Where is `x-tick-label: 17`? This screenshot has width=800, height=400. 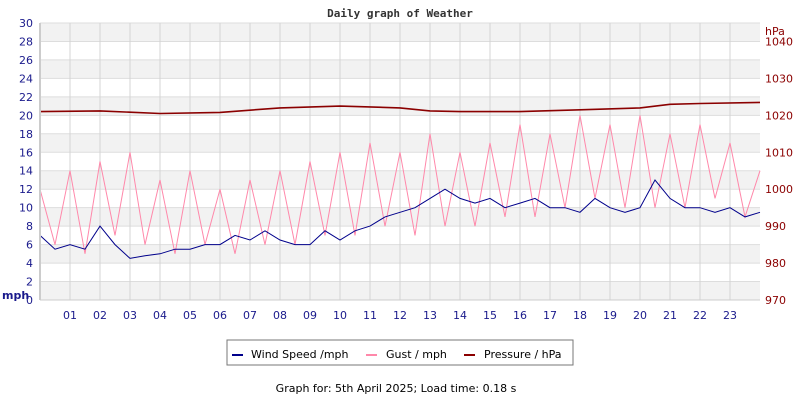 x-tick-label: 17 is located at coordinates (550, 315).